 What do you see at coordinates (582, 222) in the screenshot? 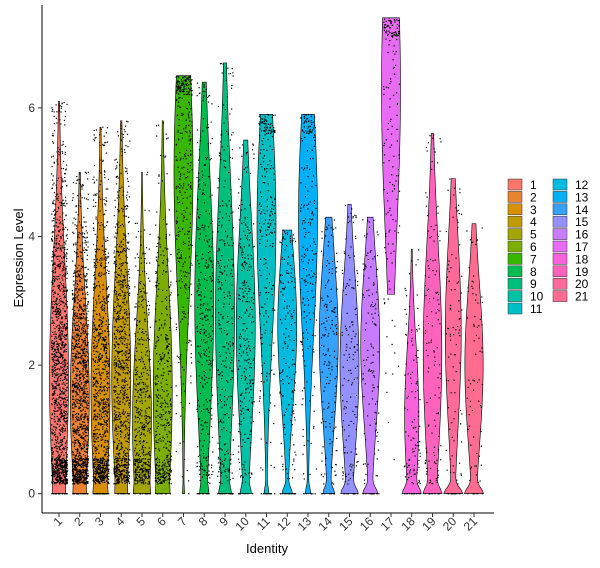
I see `legend-label: 15` at bounding box center [582, 222].